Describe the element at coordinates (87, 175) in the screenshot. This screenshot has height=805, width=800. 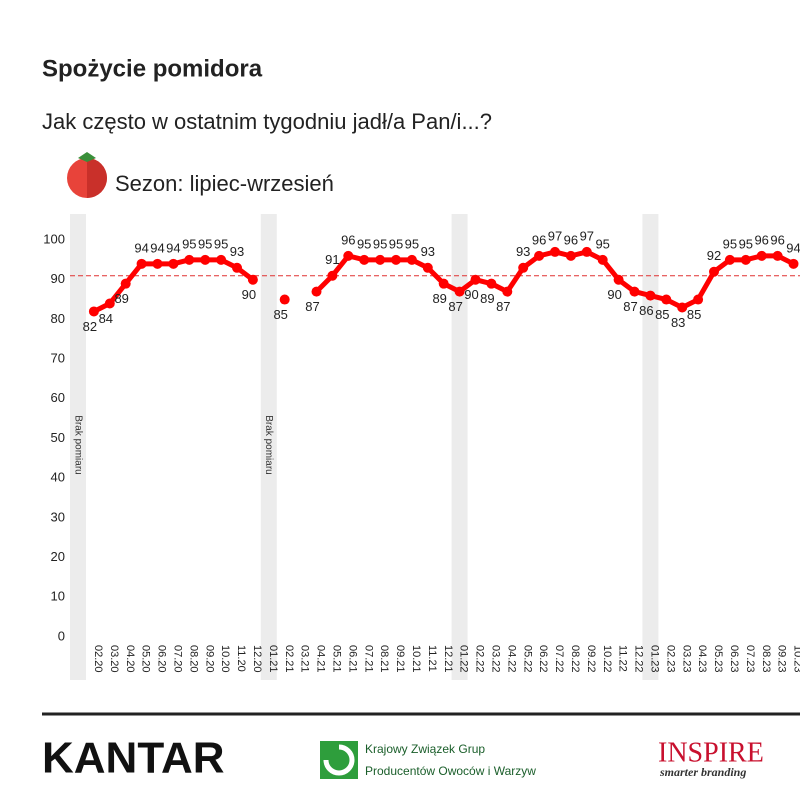
I see `tomato-icon` at that location.